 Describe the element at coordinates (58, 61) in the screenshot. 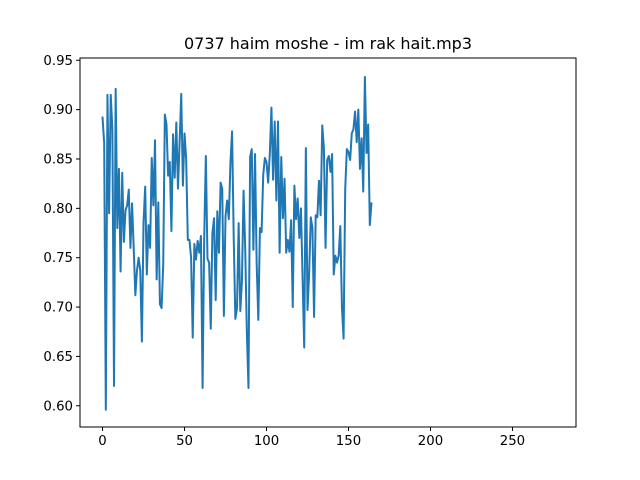

I see `y-tick-label: 0.95` at that location.